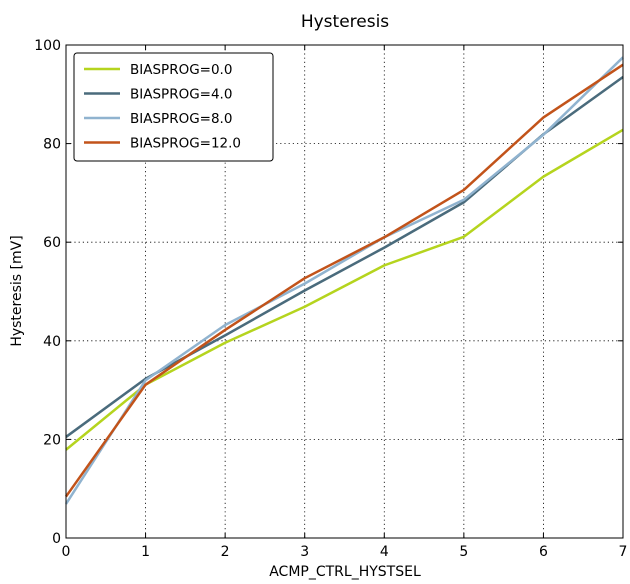 The image size is (630, 584). What do you see at coordinates (17, 290) in the screenshot?
I see `y-axis-label: Hysteresis [mV]` at bounding box center [17, 290].